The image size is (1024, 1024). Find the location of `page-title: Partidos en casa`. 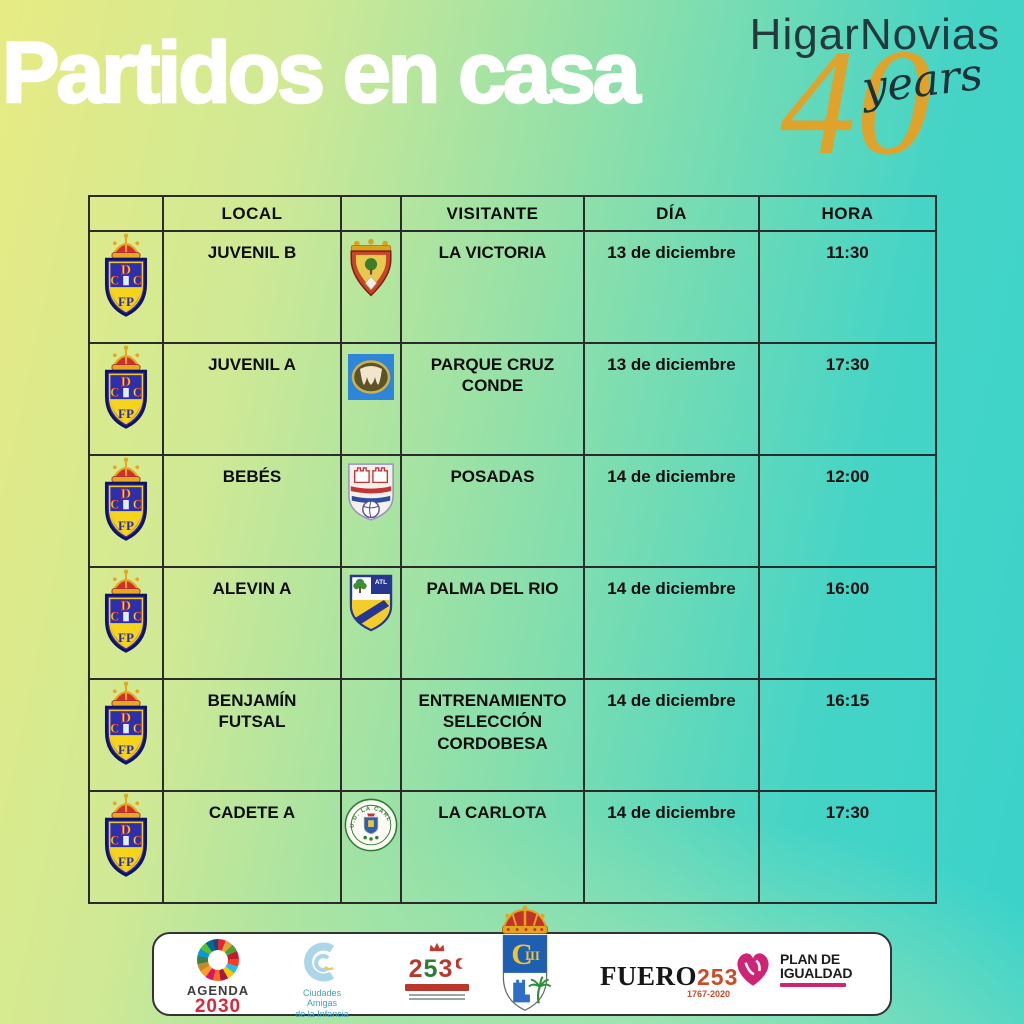

page-title: Partidos en casa is located at coordinates (321, 73).